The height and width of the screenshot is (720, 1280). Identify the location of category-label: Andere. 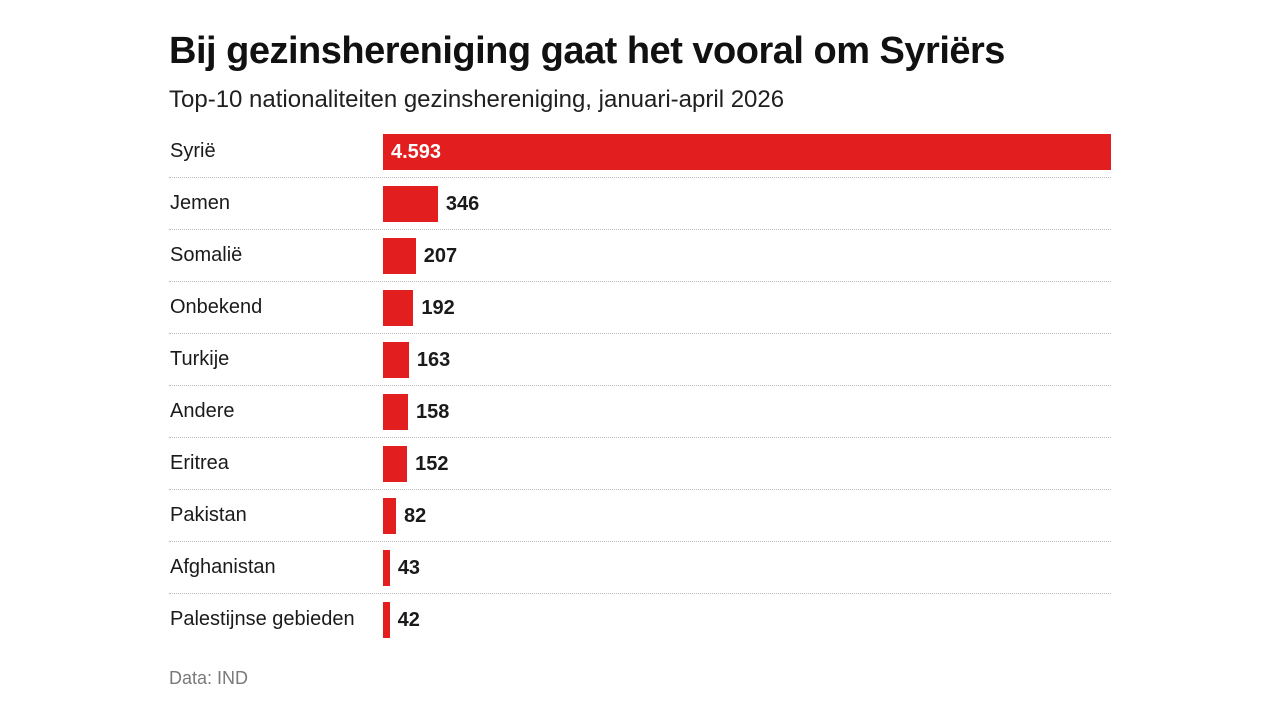
(202, 411).